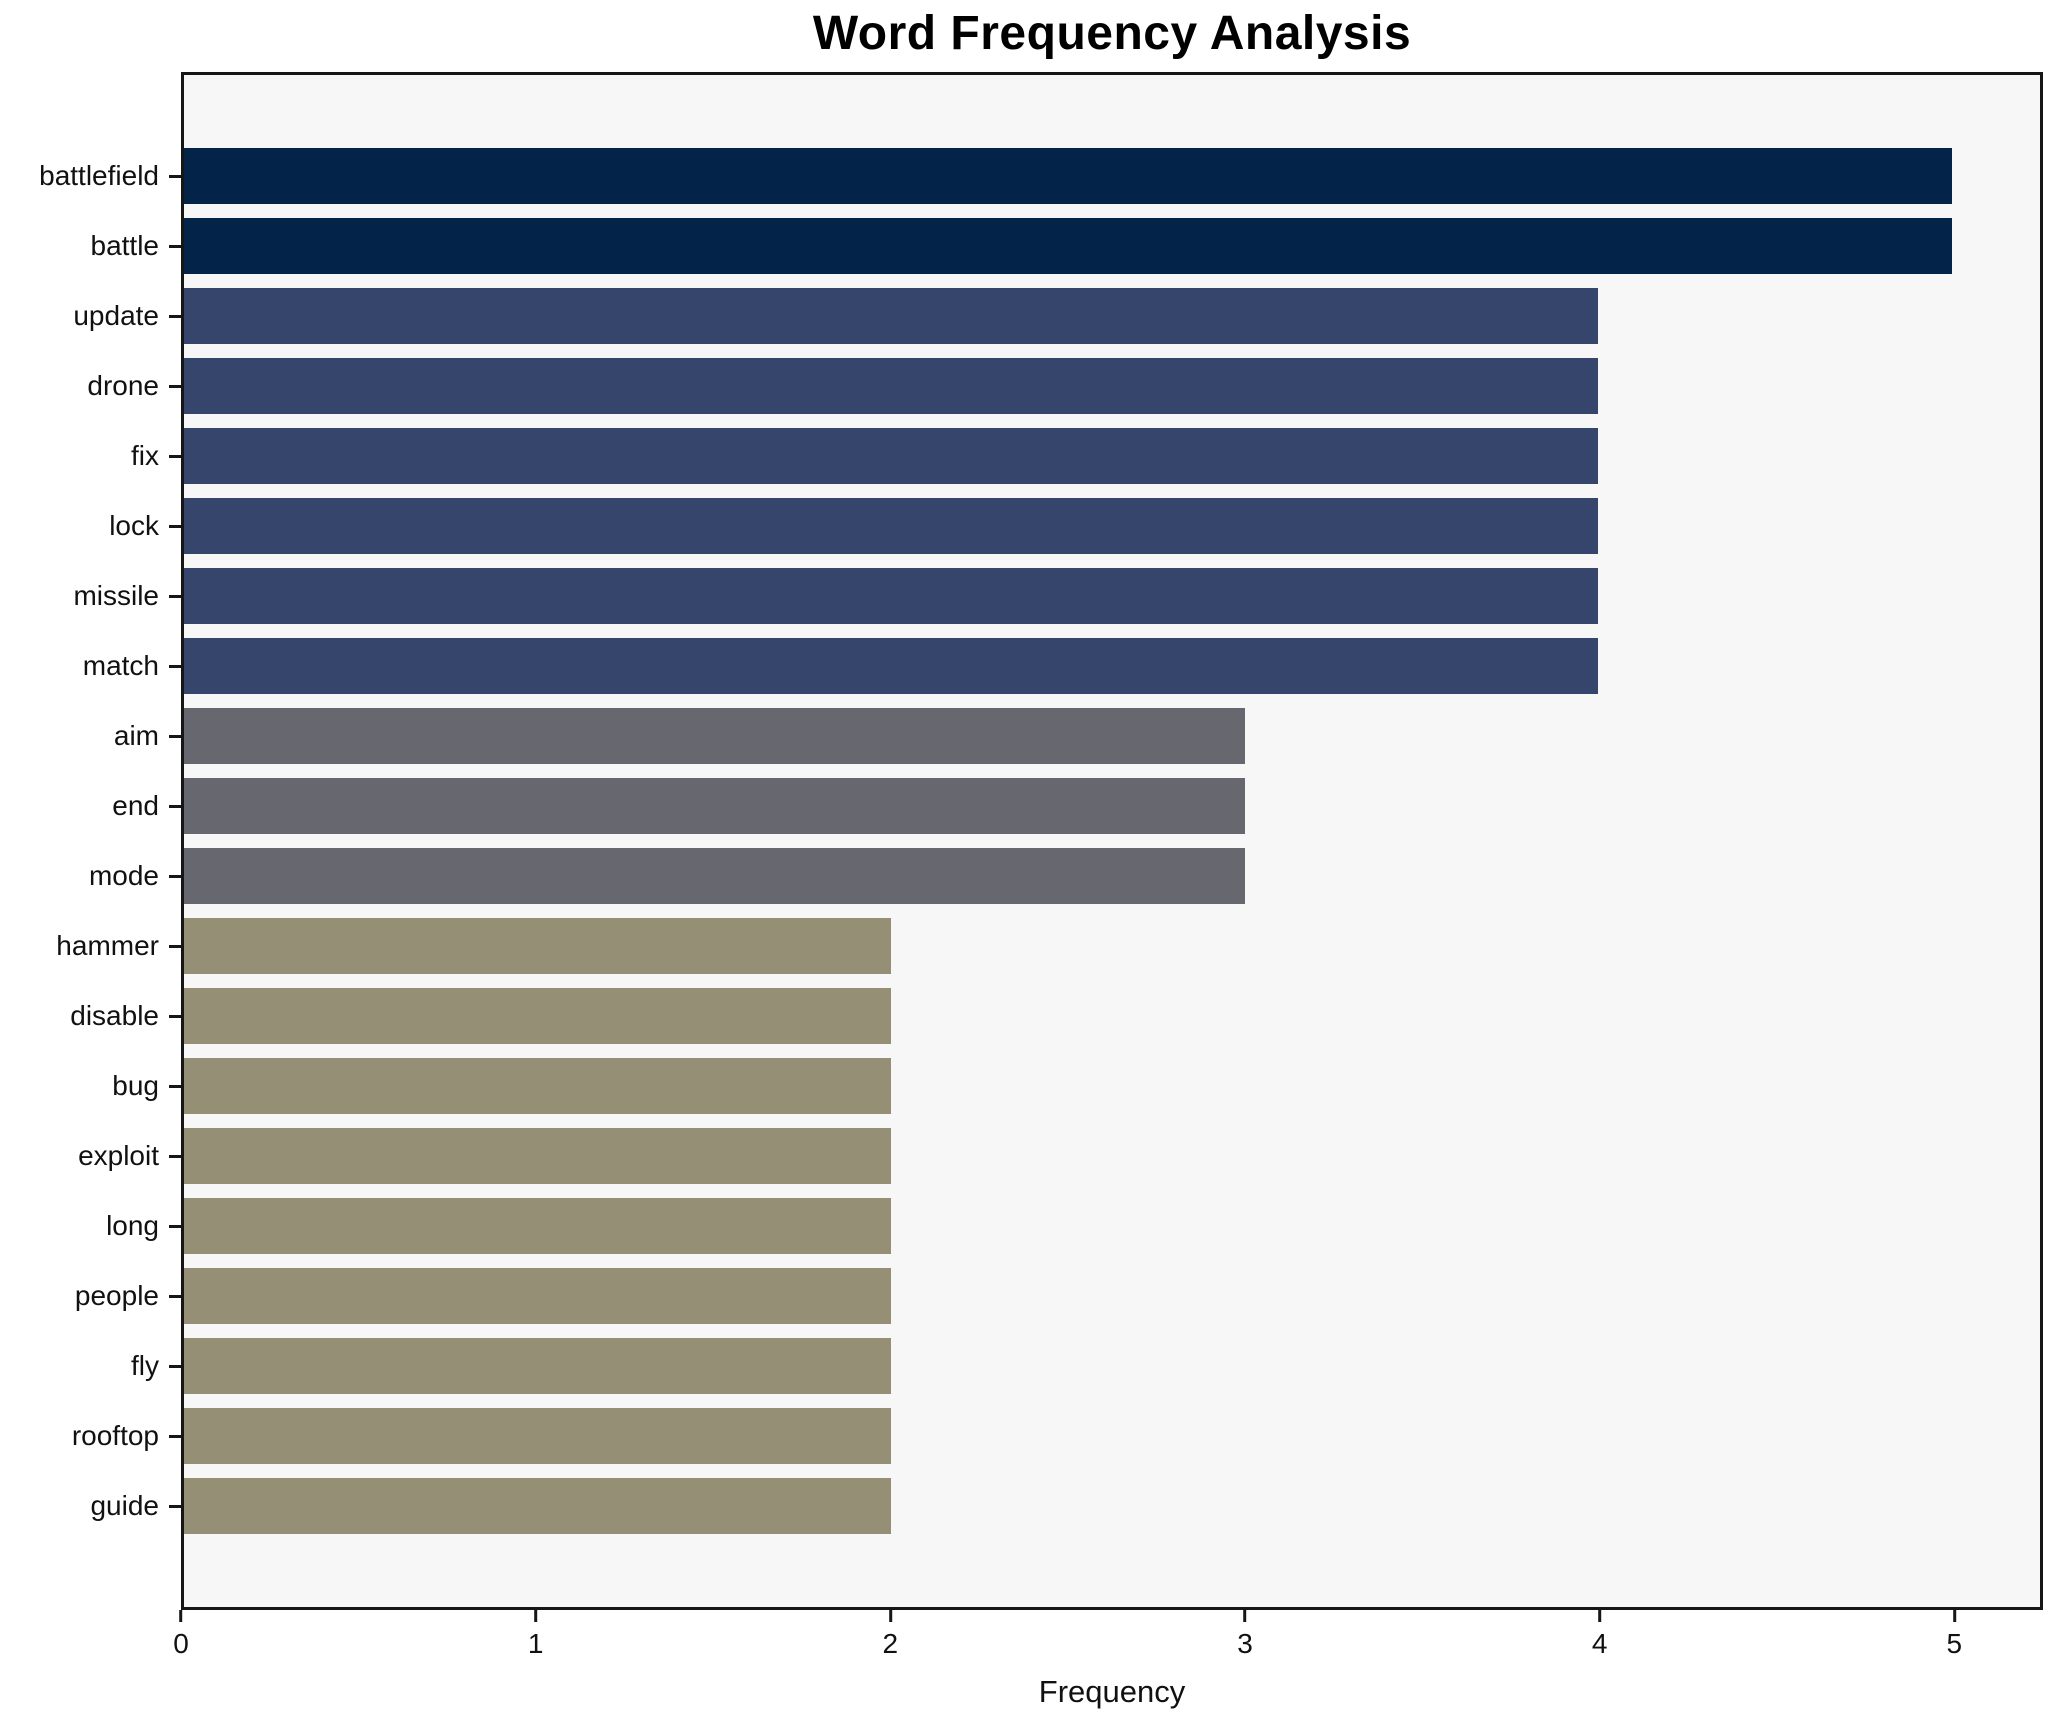 Image resolution: width=2062 pixels, height=1722 pixels. What do you see at coordinates (891, 526) in the screenshot?
I see `bar-lock` at bounding box center [891, 526].